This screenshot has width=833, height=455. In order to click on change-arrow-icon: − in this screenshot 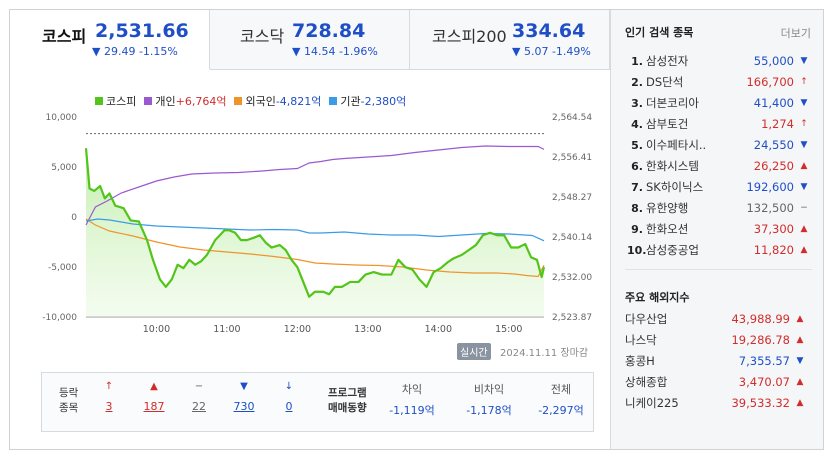, I will do `click(804, 208)`.